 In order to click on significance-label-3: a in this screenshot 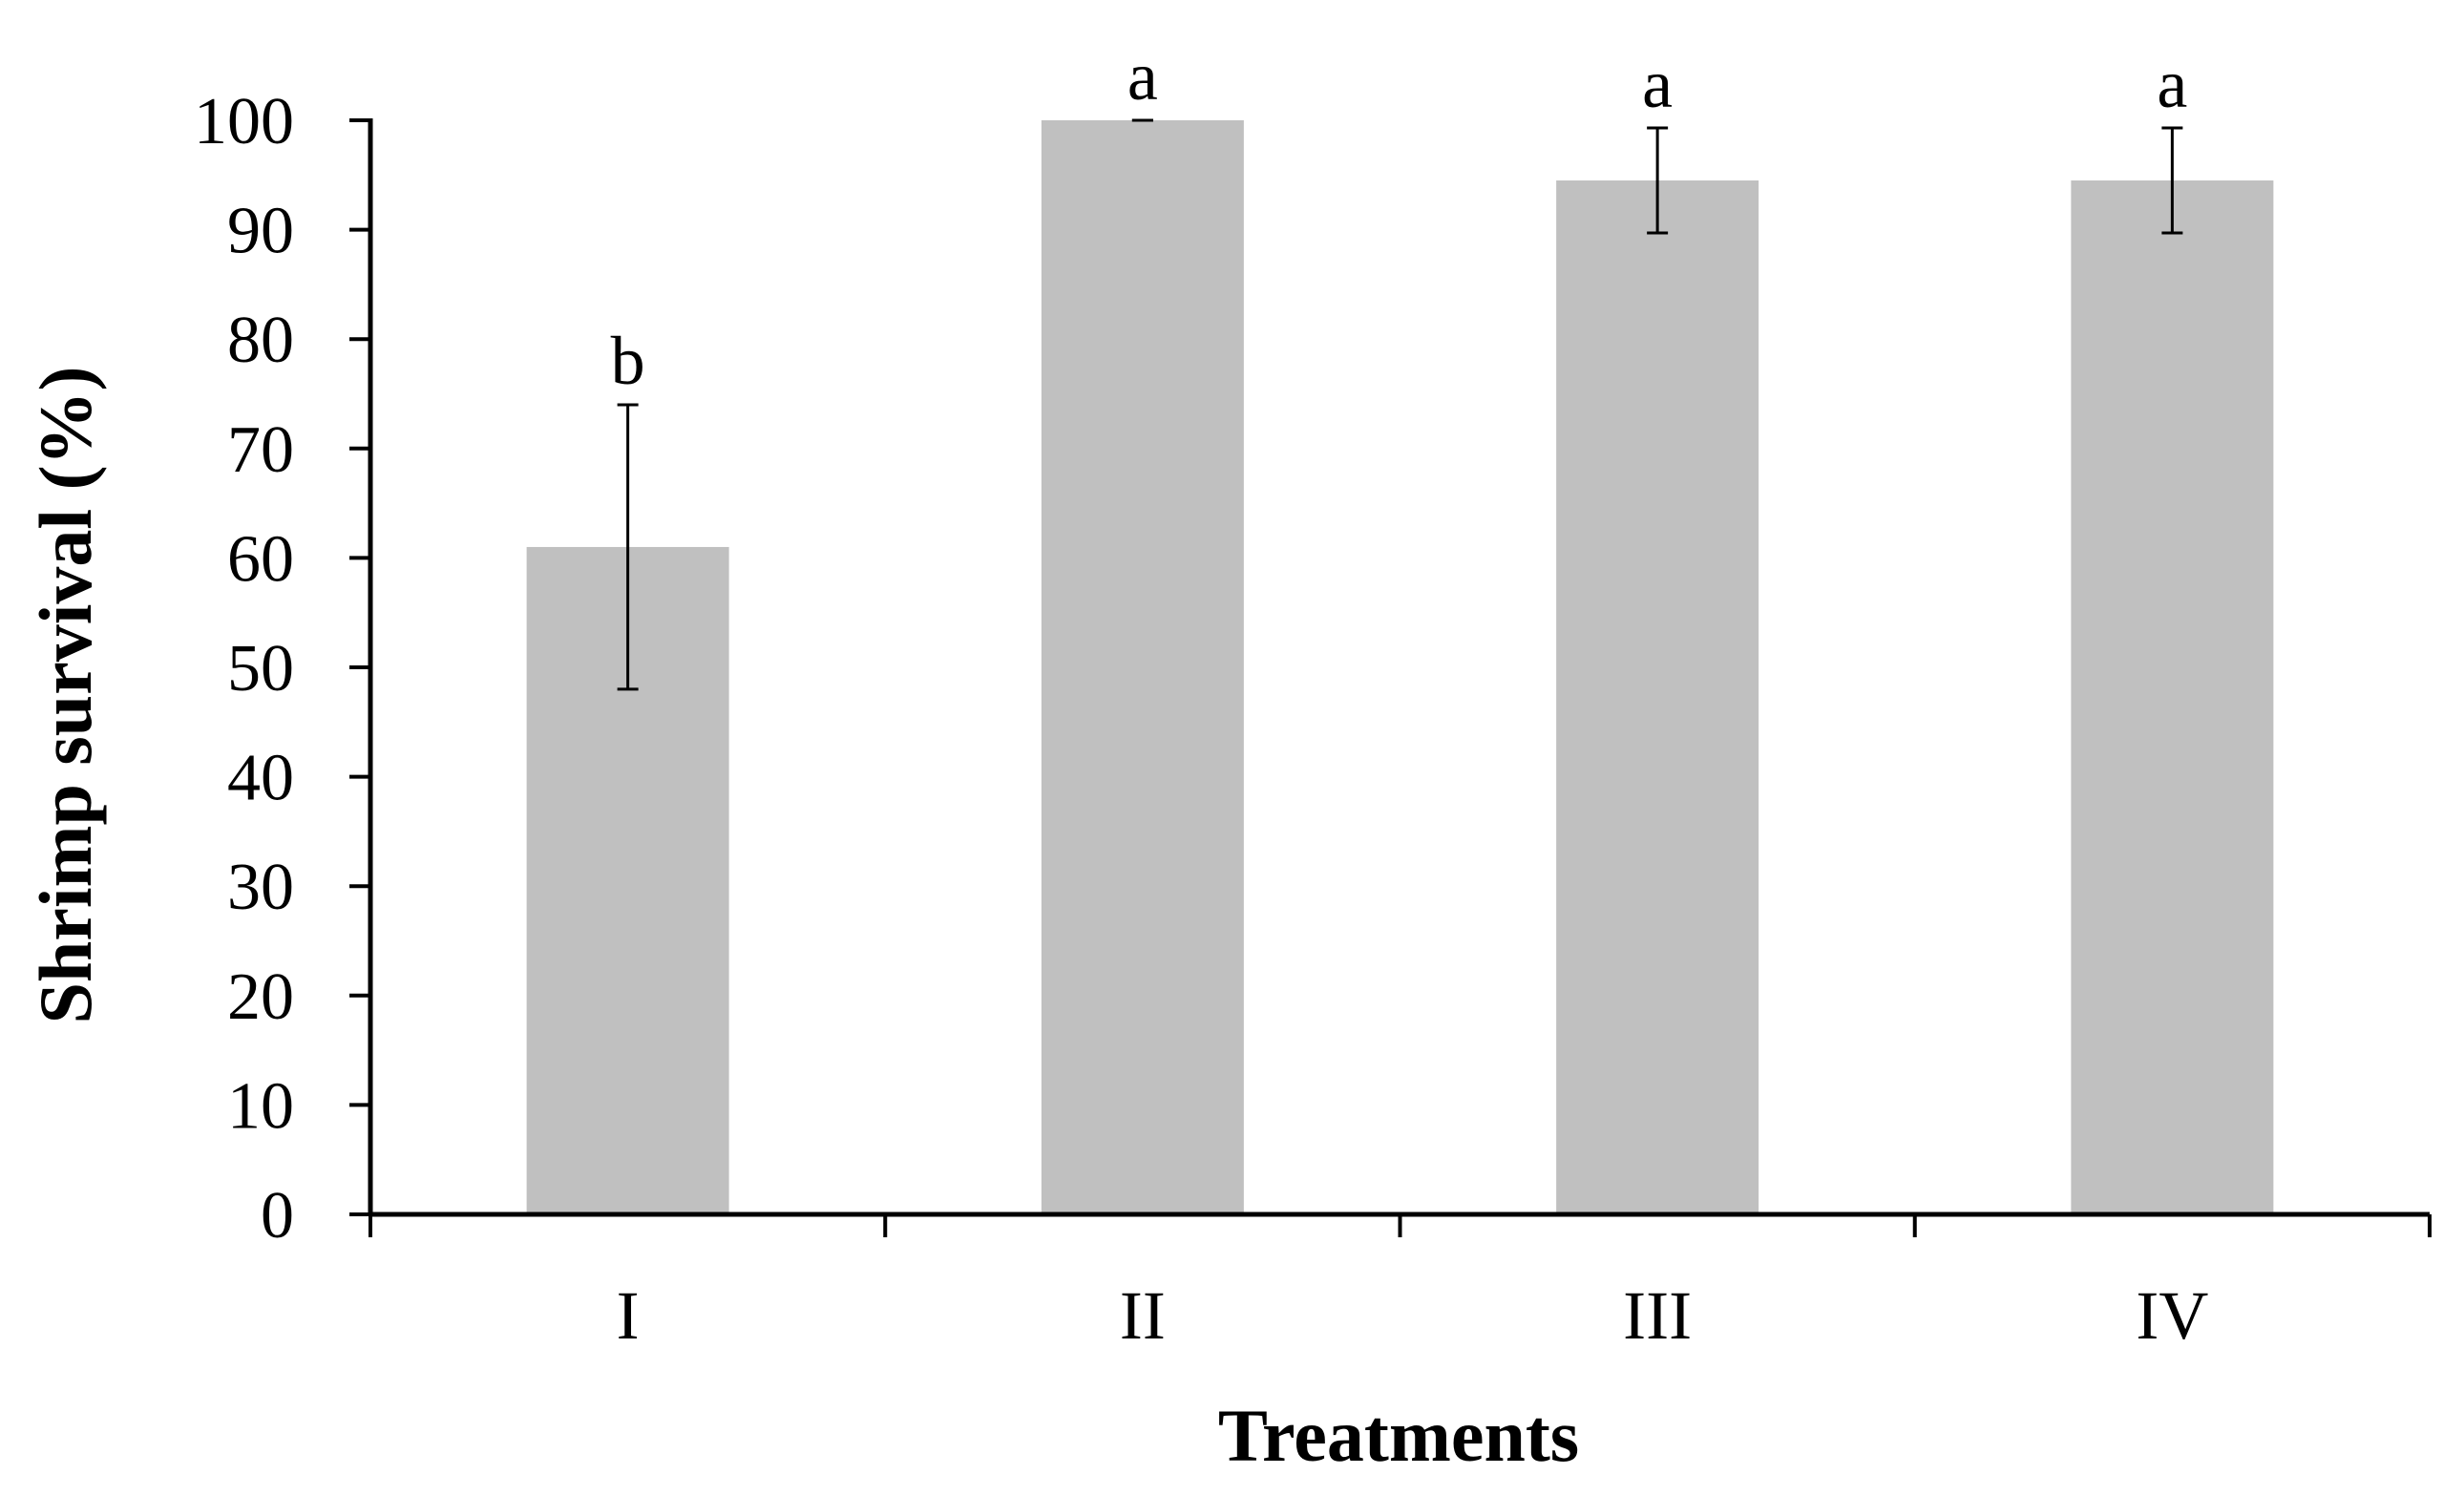, I will do `click(1657, 84)`.